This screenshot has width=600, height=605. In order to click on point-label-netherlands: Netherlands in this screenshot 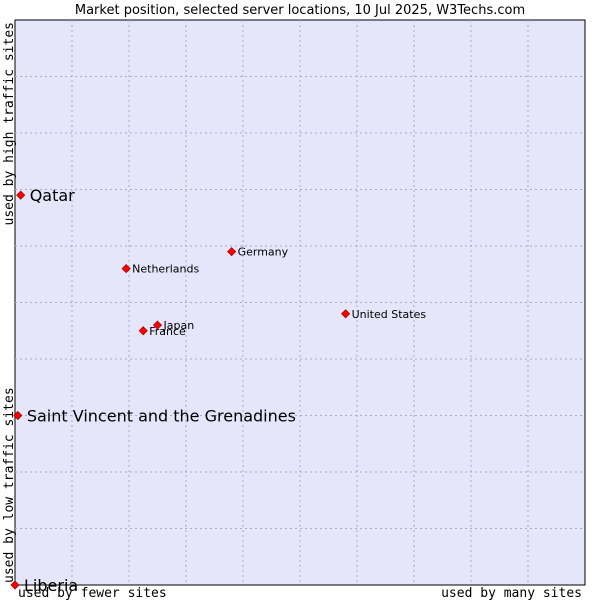, I will do `click(165, 269)`.